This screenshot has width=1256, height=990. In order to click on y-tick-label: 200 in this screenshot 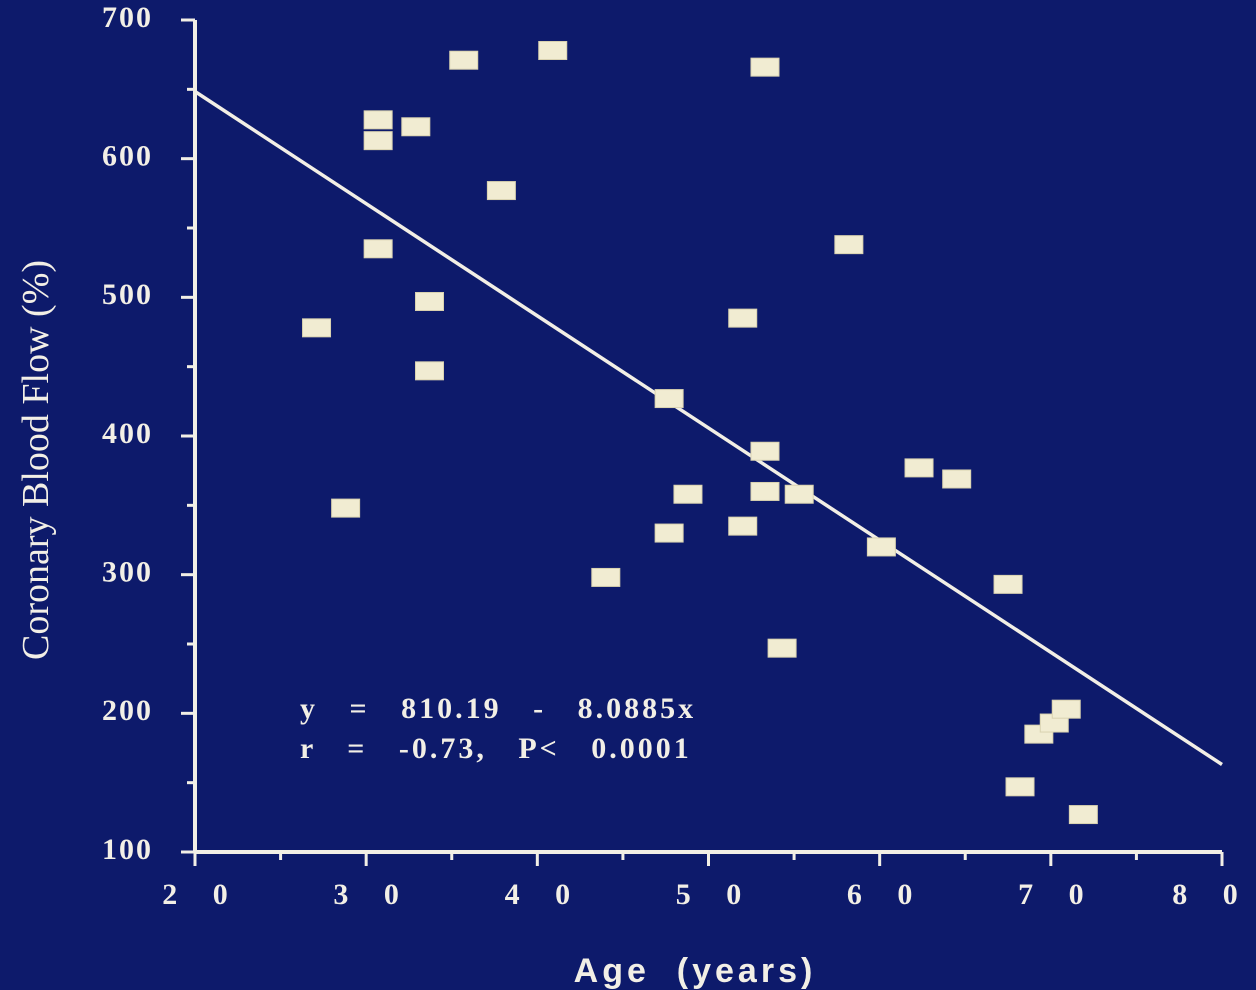, I will do `click(127, 710)`.